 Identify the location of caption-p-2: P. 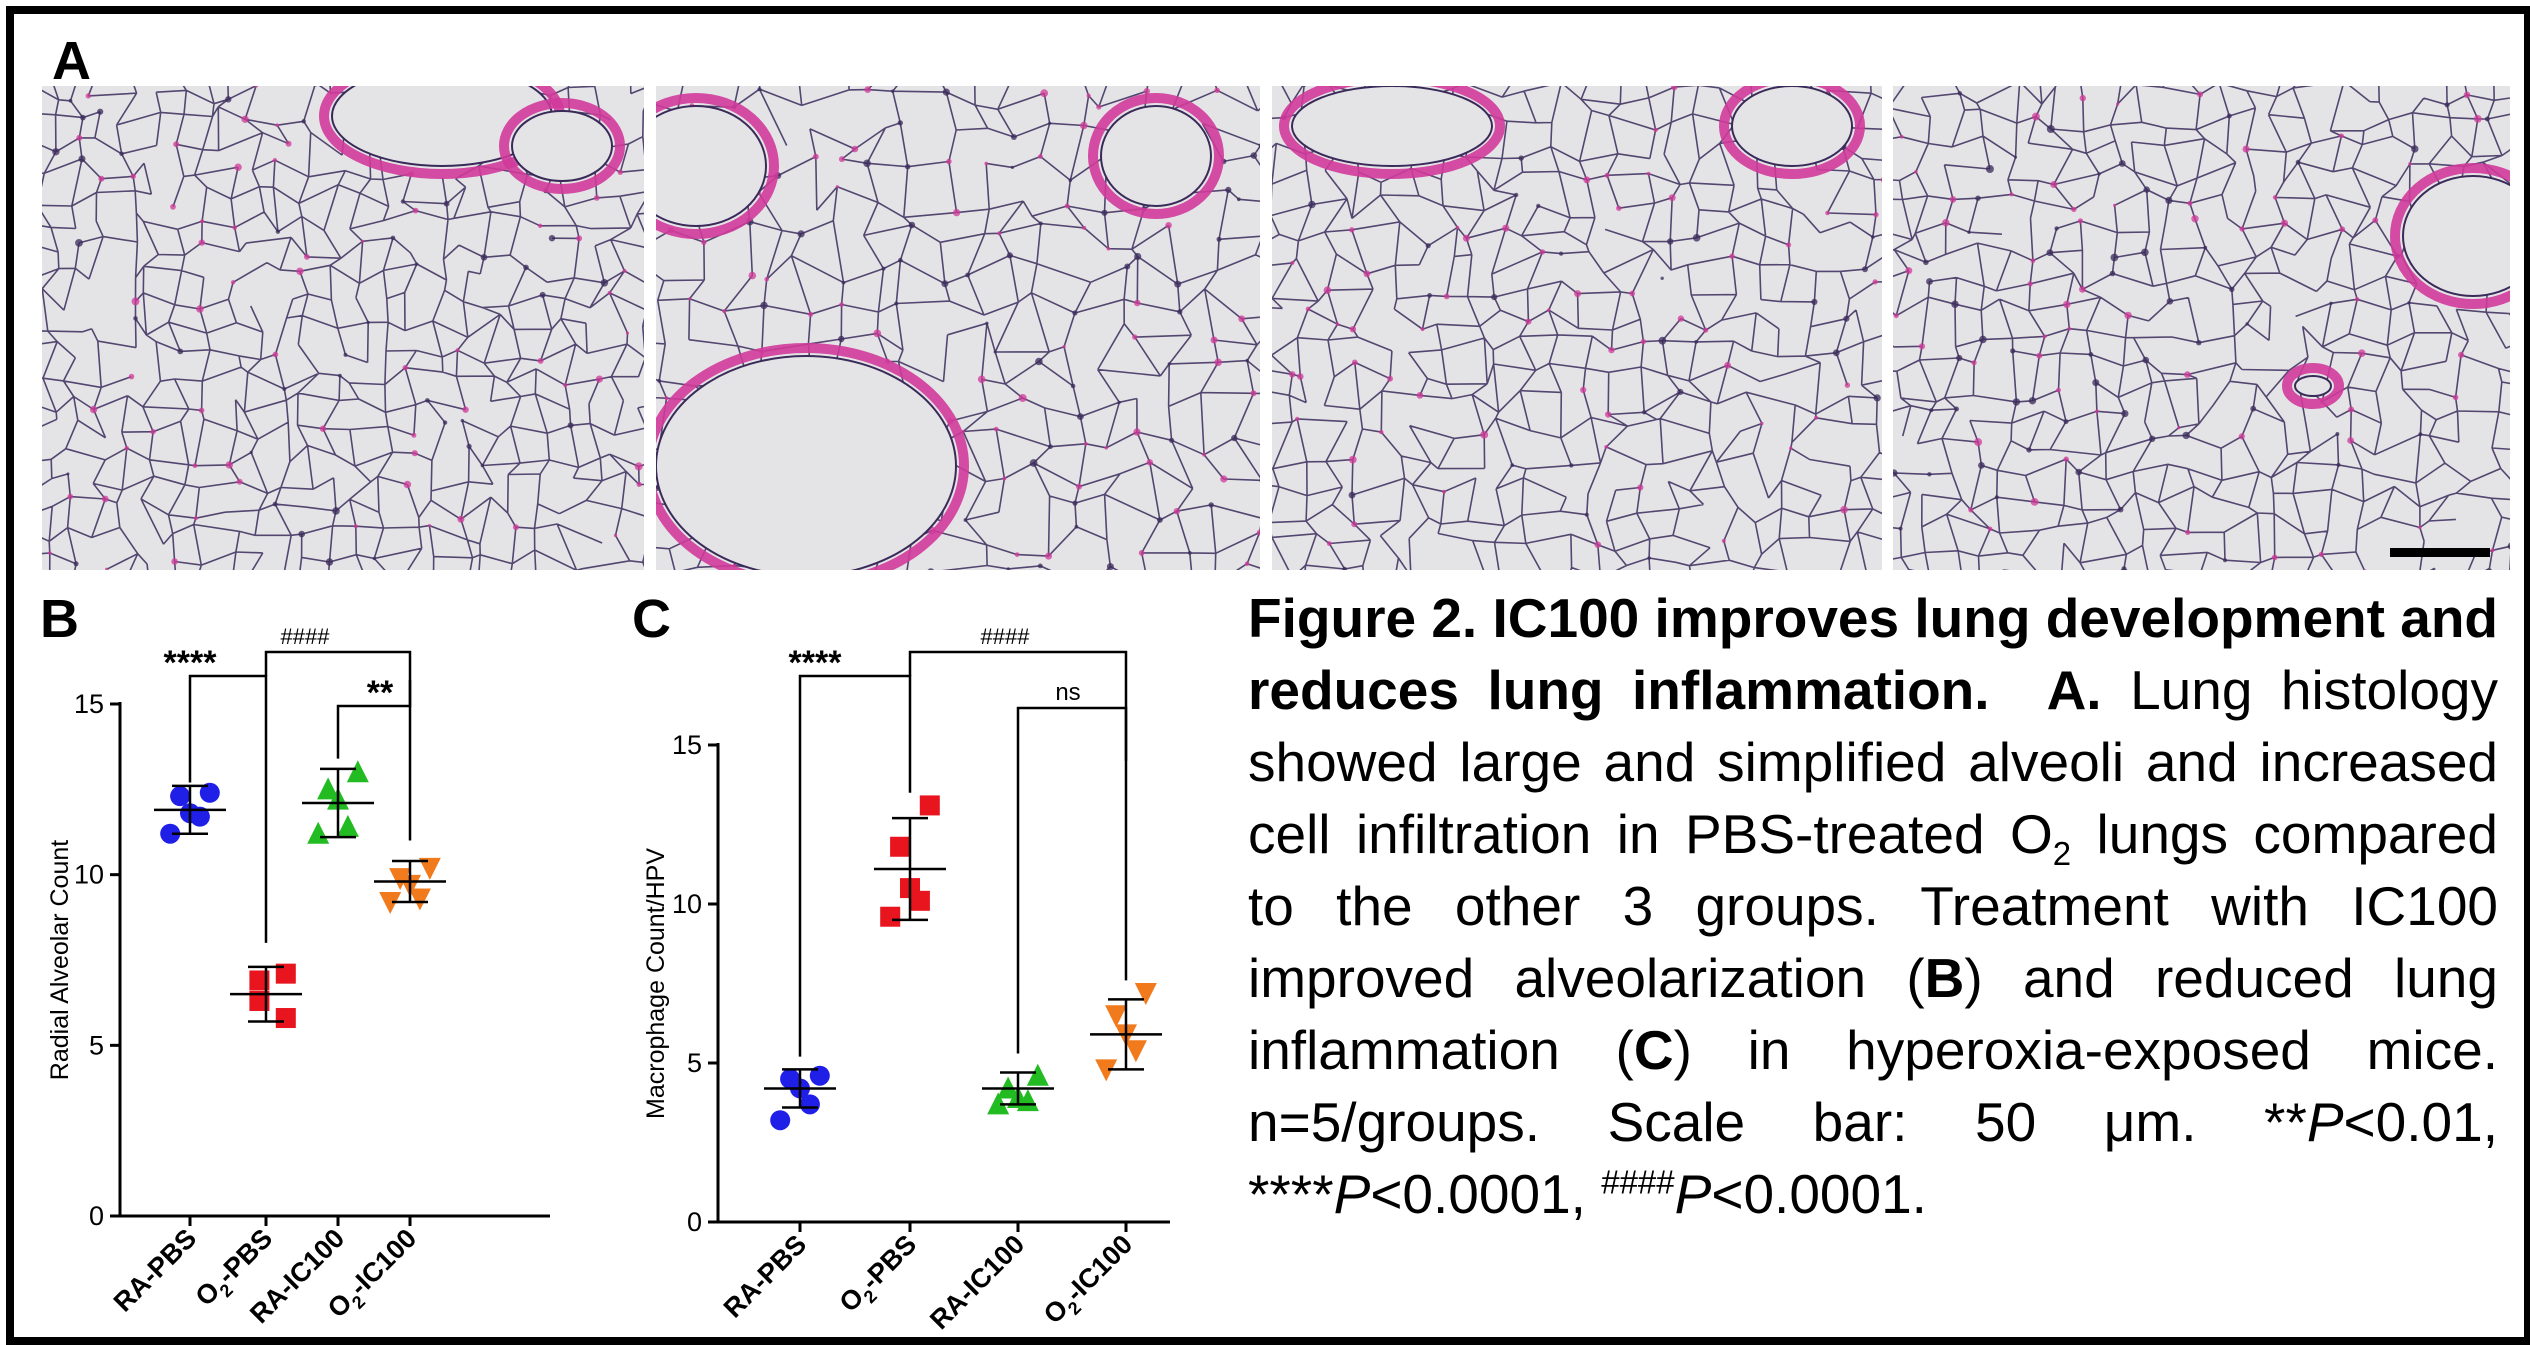
(1352, 1194).